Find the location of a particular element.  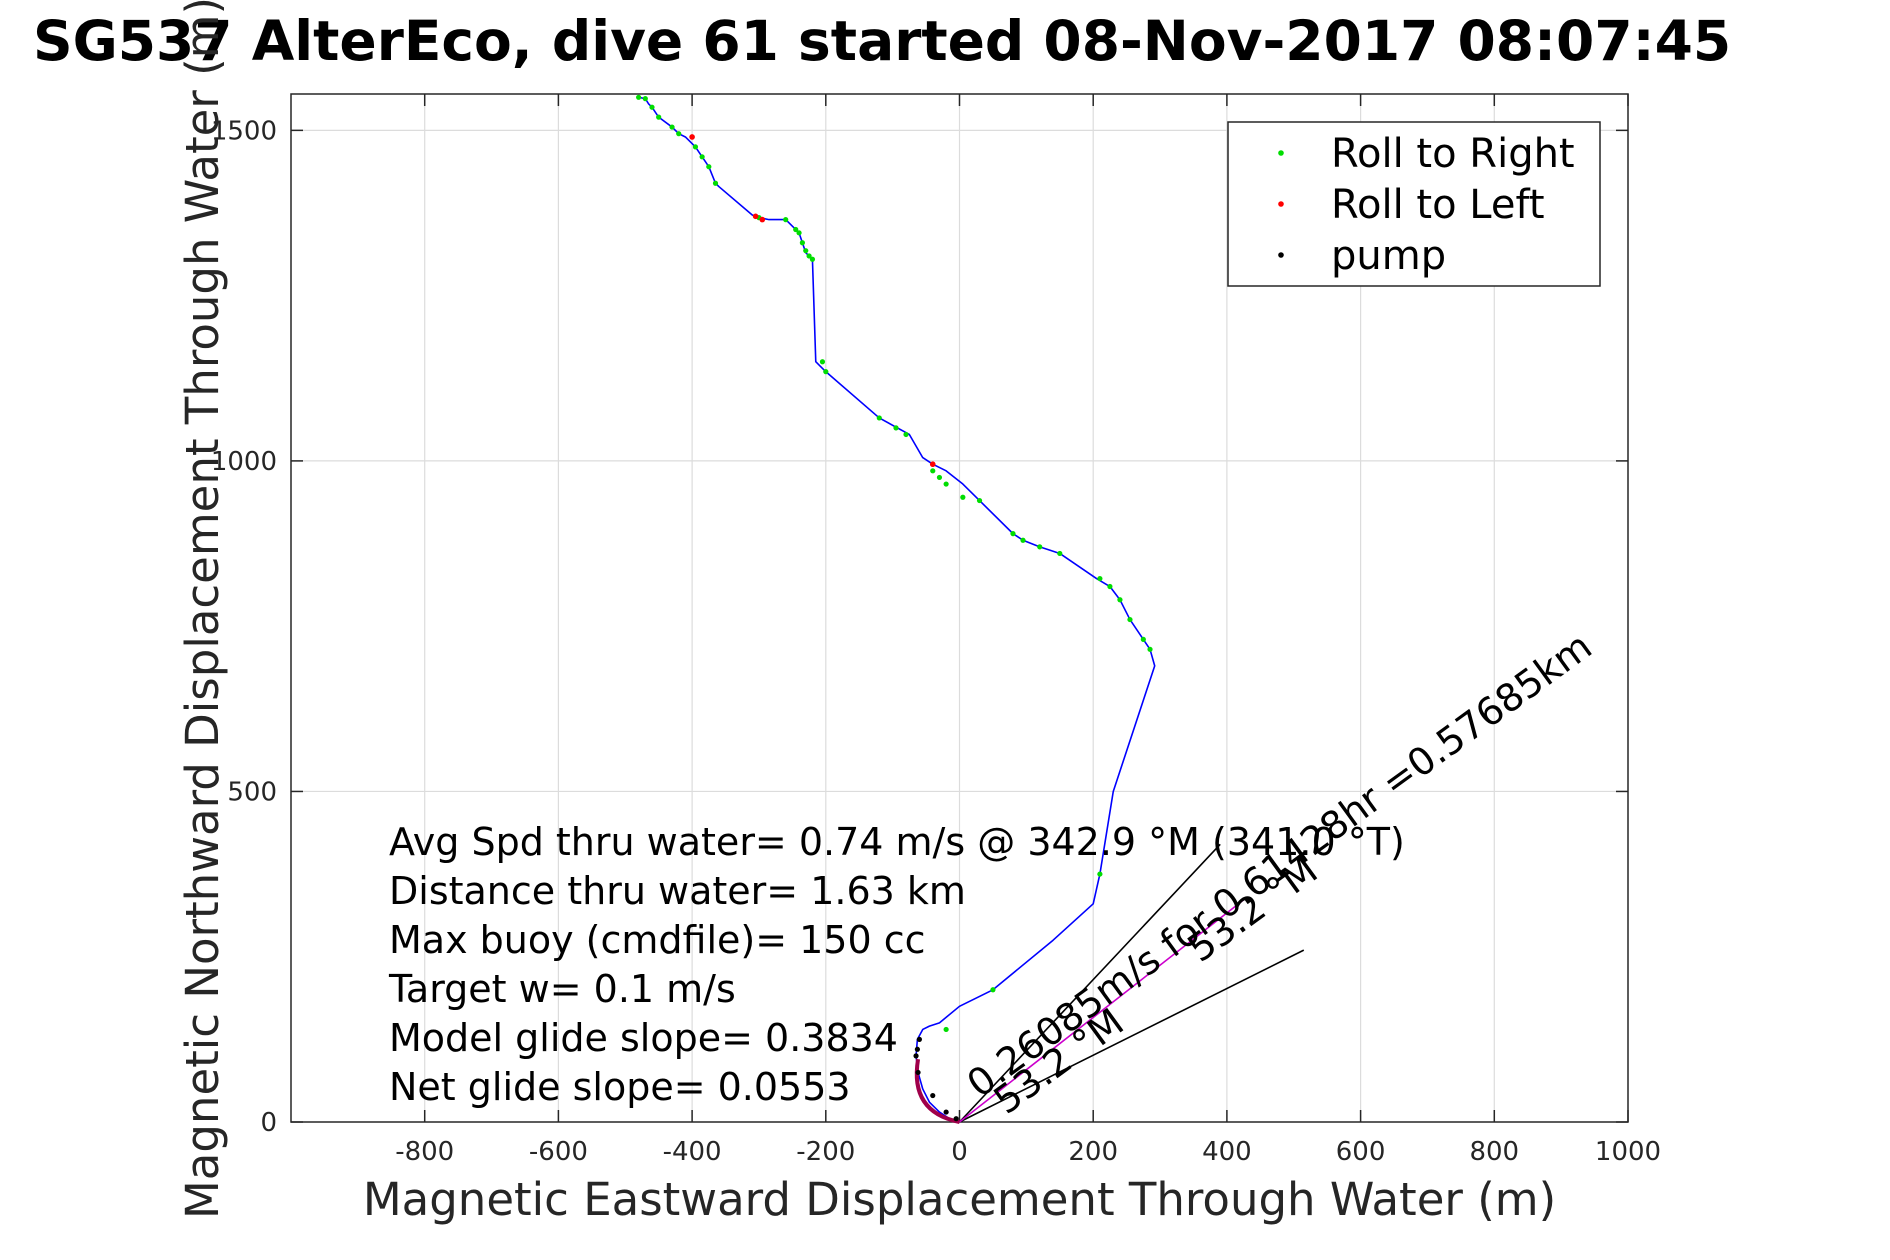

legend-box is located at coordinates (1414, 204).